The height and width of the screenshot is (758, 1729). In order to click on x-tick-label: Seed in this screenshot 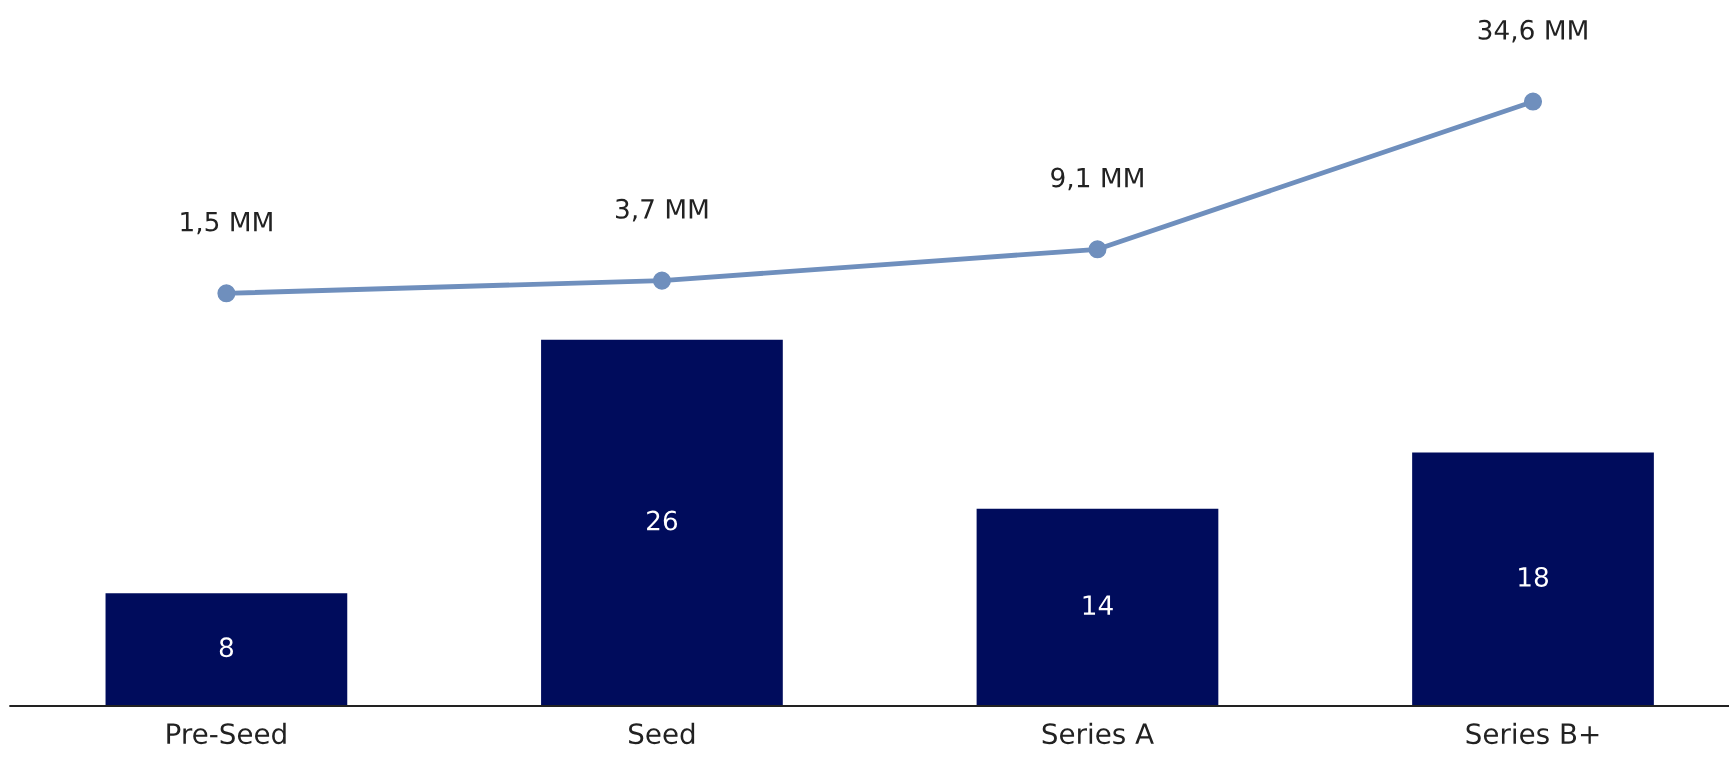, I will do `click(662, 733)`.